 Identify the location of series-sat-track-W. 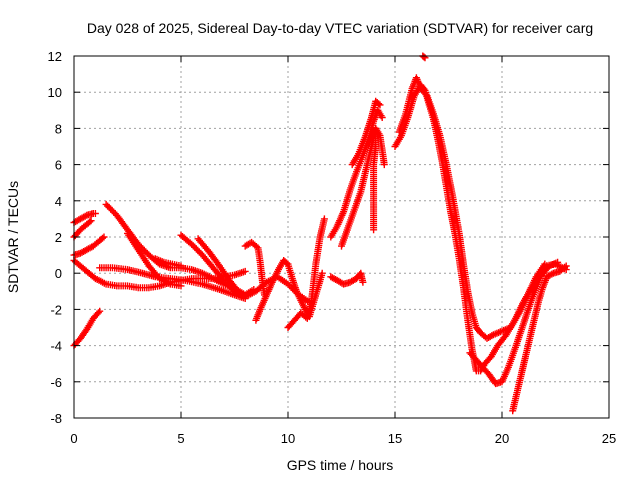
(514, 323).